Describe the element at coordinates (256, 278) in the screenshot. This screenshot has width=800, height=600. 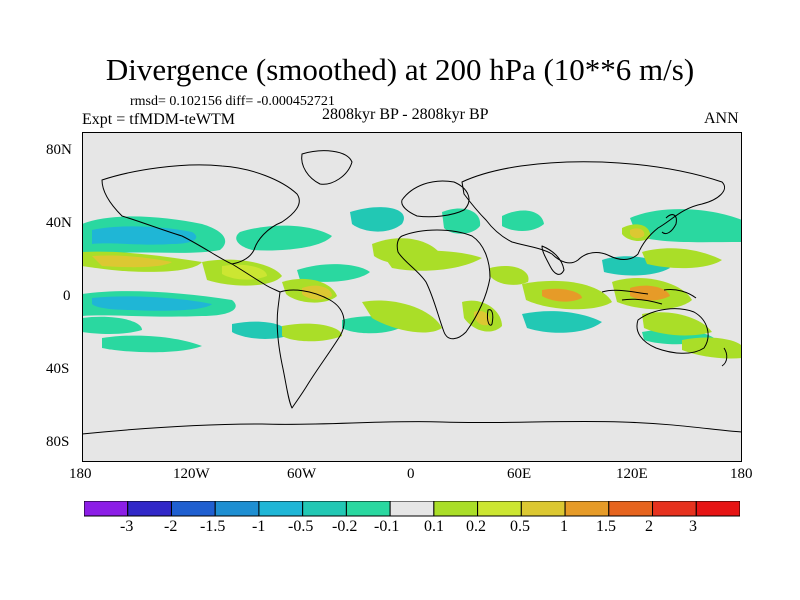
I see `coast-central-america` at that location.